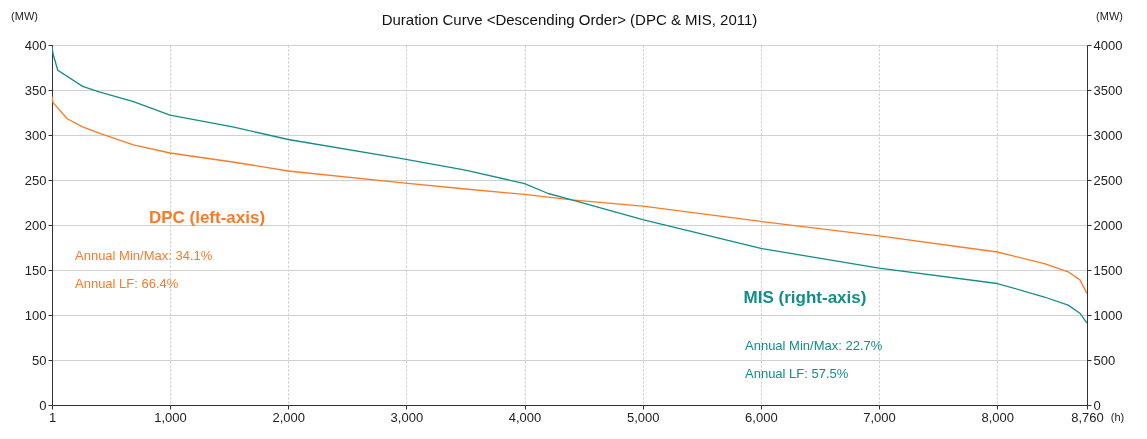  Describe the element at coordinates (35, 225) in the screenshot. I see `y-tick-label: 200` at that location.